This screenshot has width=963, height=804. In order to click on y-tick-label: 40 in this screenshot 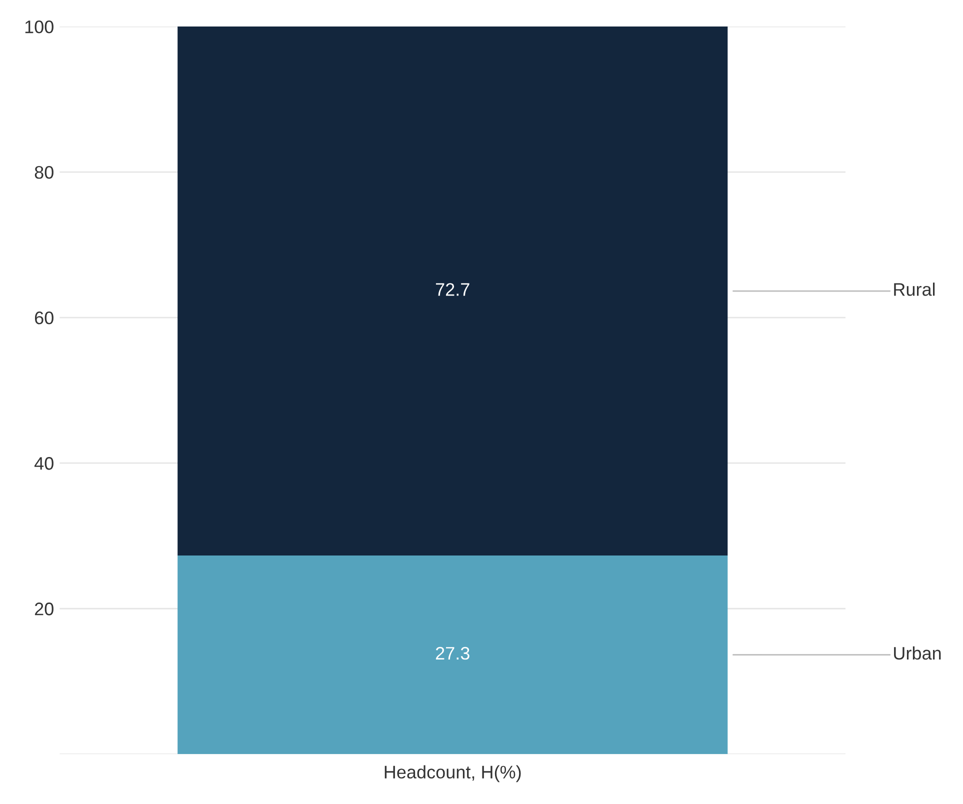, I will do `click(44, 463)`.